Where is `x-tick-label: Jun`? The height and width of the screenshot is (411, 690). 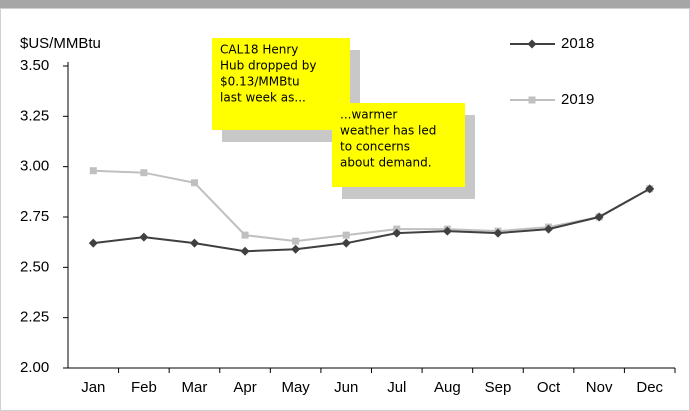
x-tick-label: Jun is located at coordinates (346, 387).